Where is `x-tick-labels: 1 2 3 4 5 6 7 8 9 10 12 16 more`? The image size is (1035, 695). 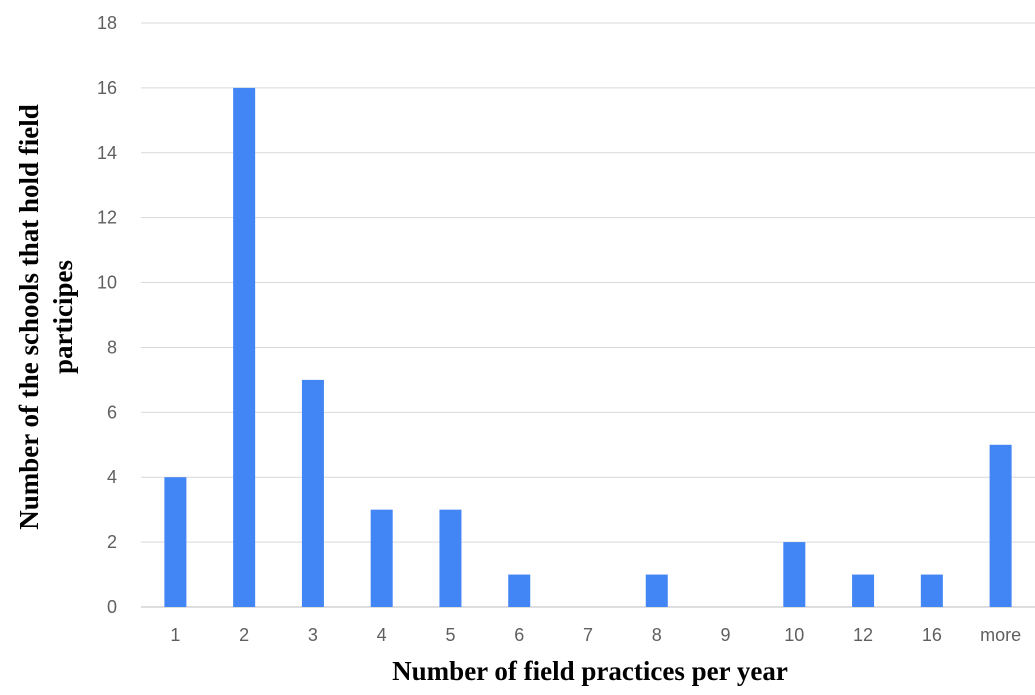
x-tick-labels: 1 2 3 4 5 6 7 8 9 10 12 16 more is located at coordinates (595, 635).